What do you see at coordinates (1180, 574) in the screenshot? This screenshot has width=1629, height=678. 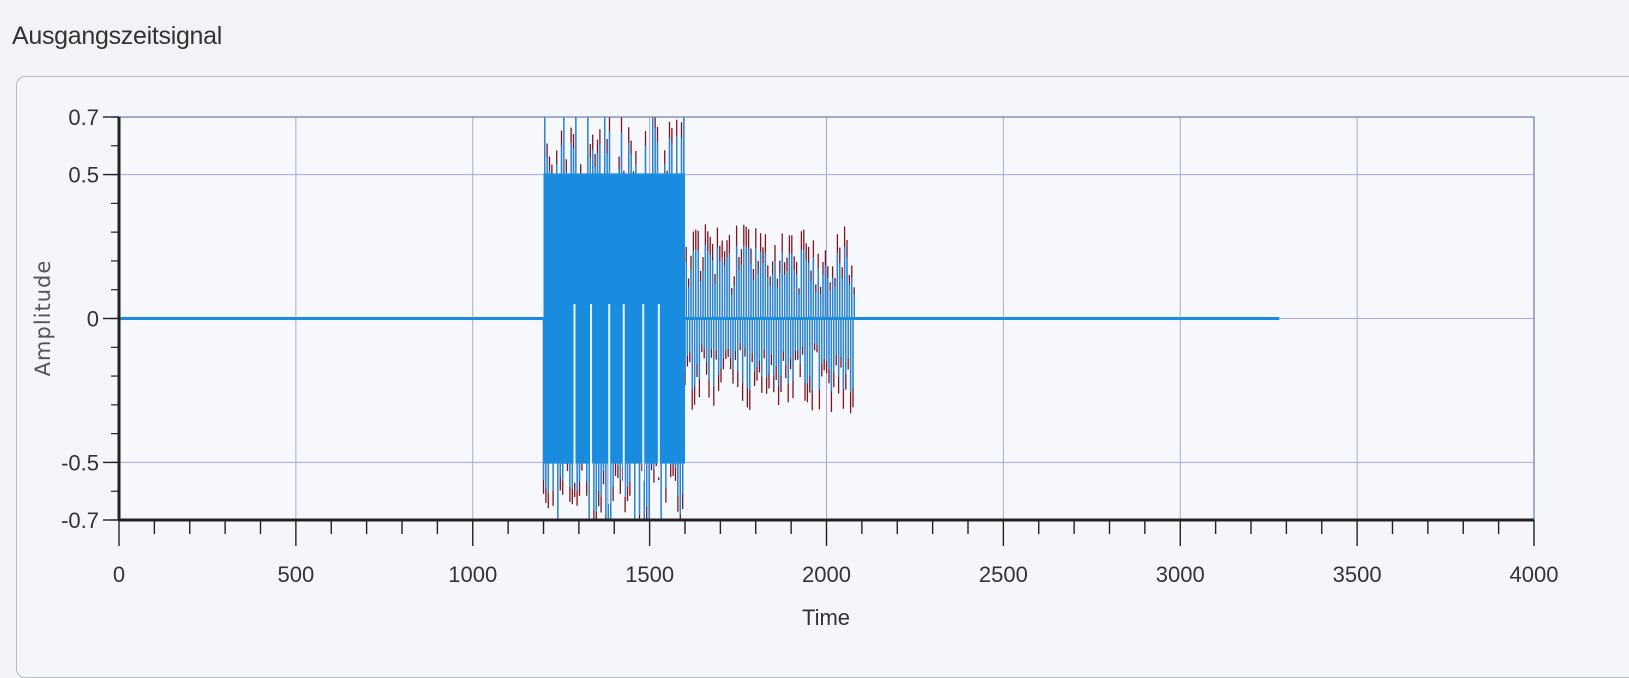 I see `x-tick-label: 3000` at bounding box center [1180, 574].